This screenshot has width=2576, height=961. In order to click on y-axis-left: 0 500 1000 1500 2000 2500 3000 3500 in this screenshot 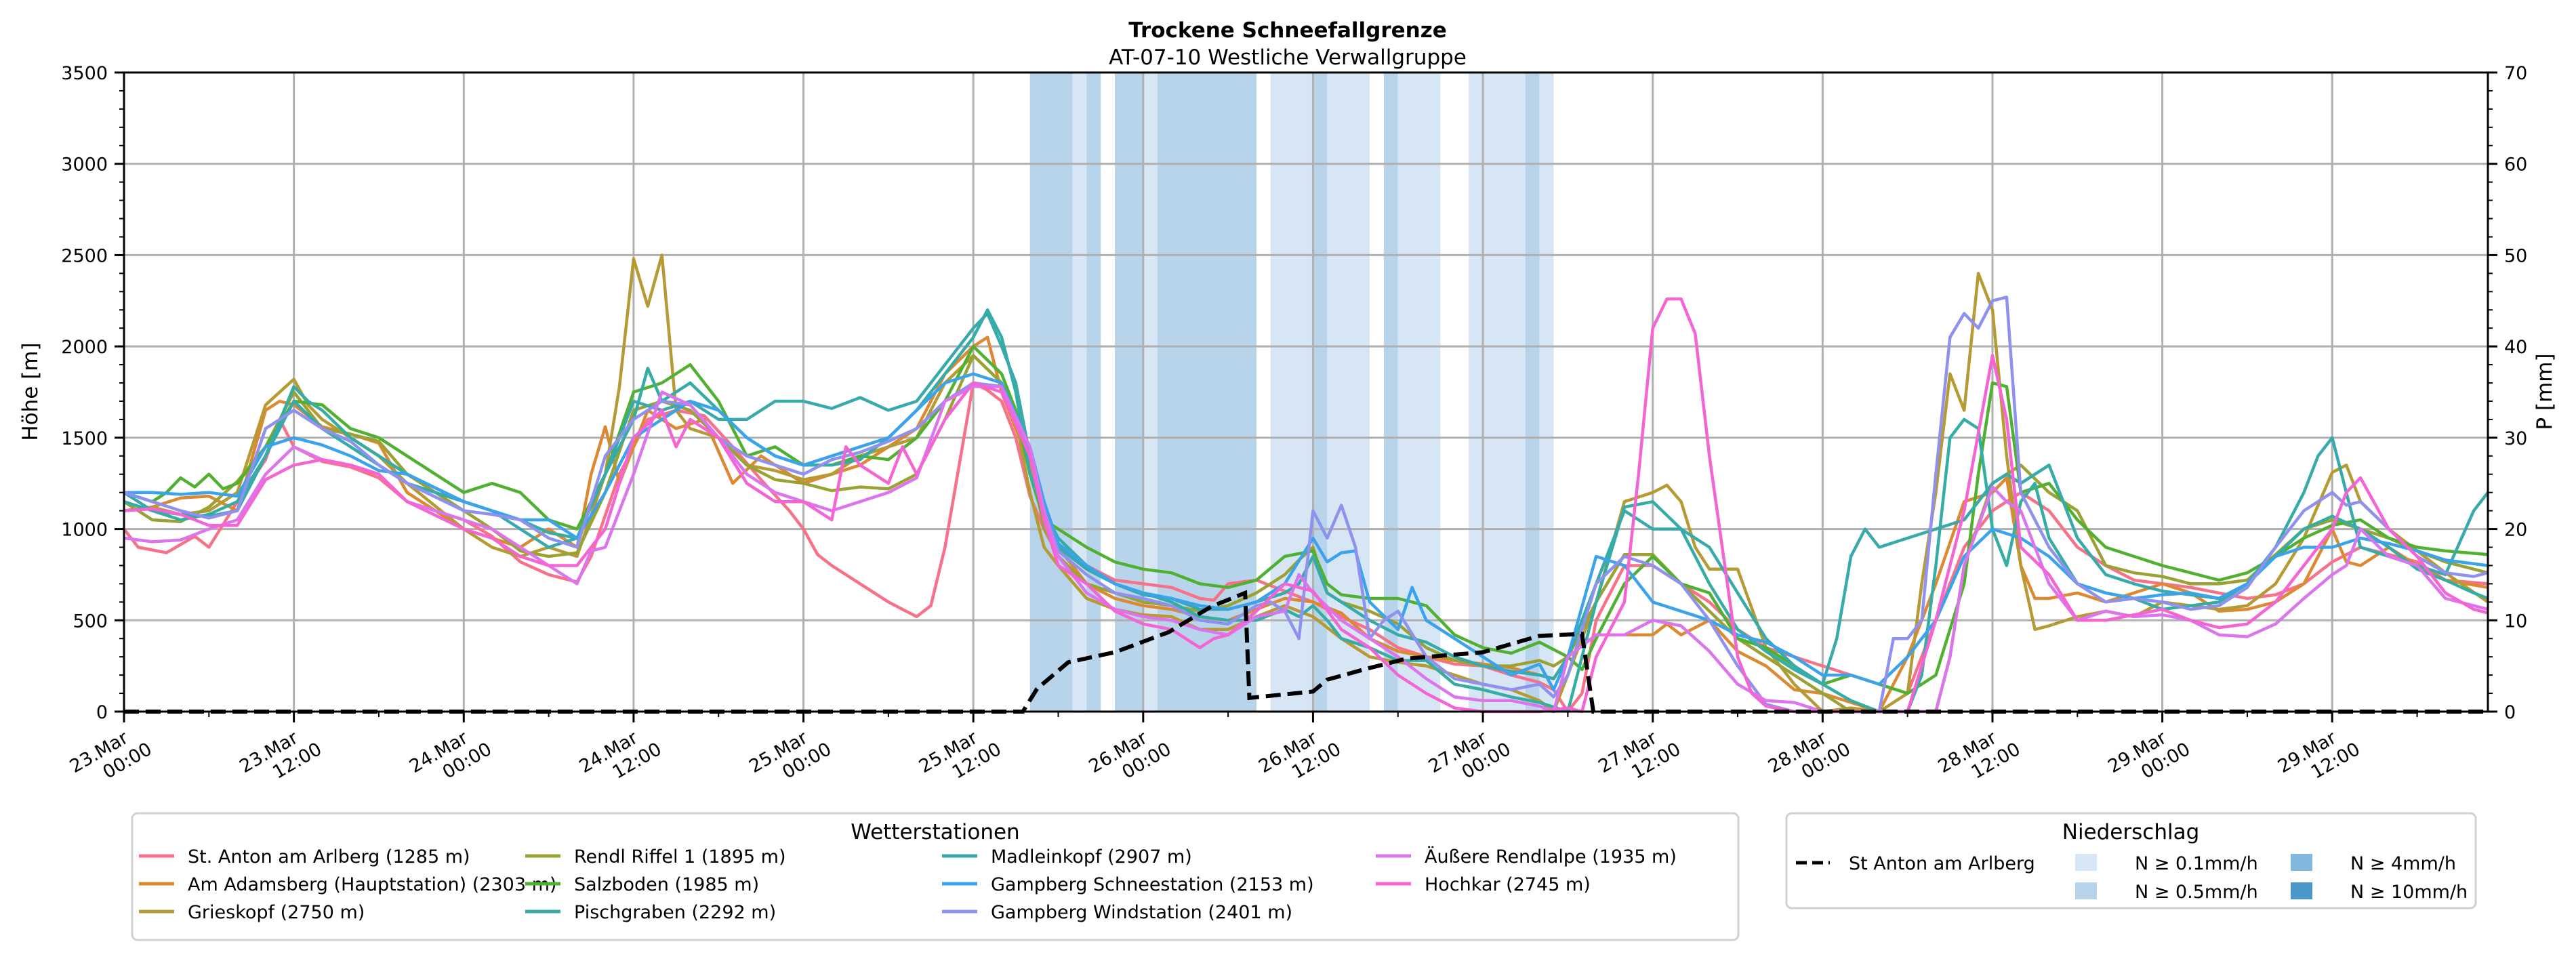, I will do `click(93, 393)`.